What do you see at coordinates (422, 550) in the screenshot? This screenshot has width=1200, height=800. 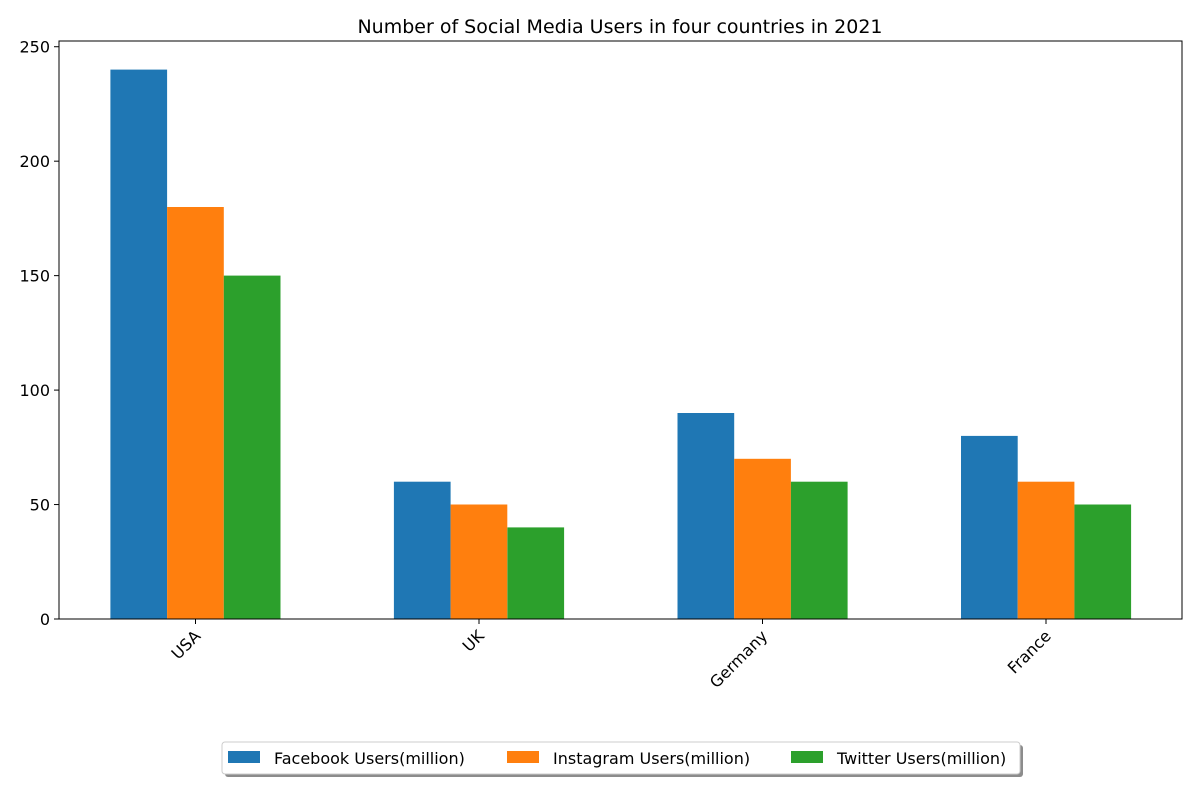 I see `bar-facebook-uk` at bounding box center [422, 550].